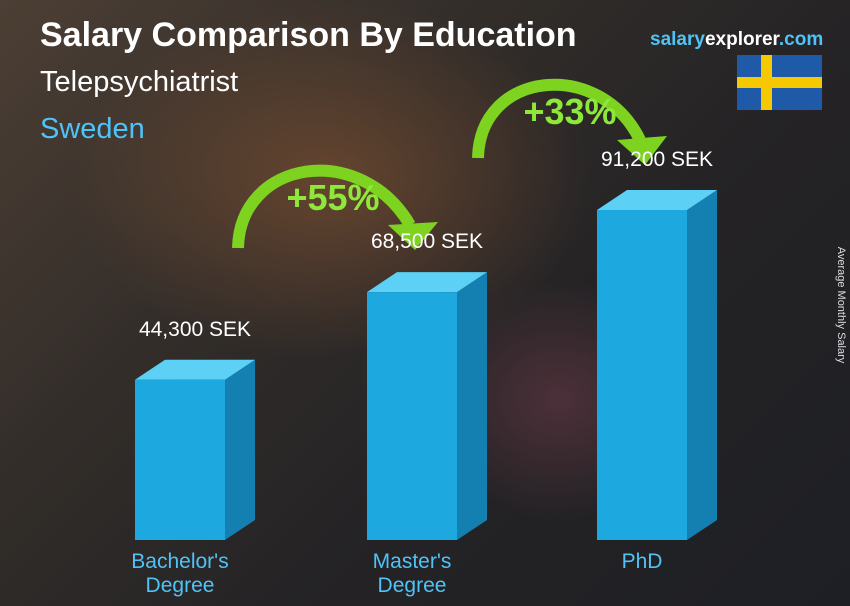 This screenshot has width=850, height=606. I want to click on subtitle: Telepsychiatrist, so click(139, 82).